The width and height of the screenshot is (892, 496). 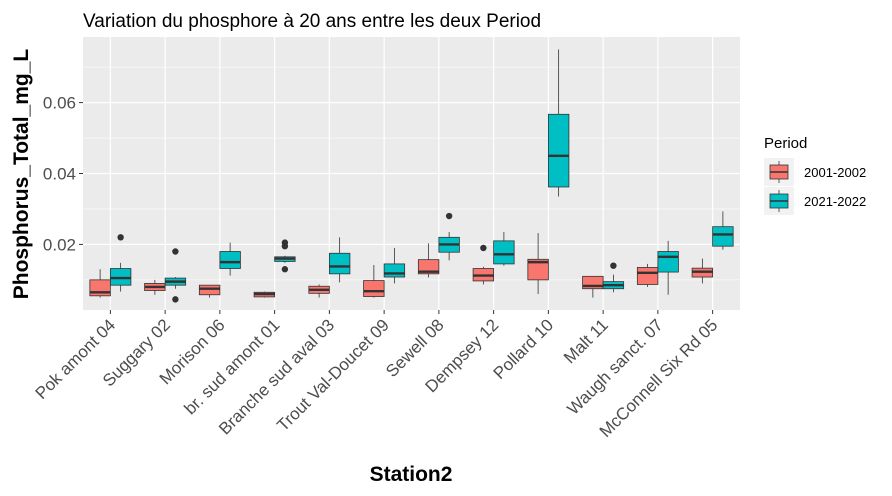 What do you see at coordinates (835, 201) in the screenshot?
I see `legend-label: 2021-2022` at bounding box center [835, 201].